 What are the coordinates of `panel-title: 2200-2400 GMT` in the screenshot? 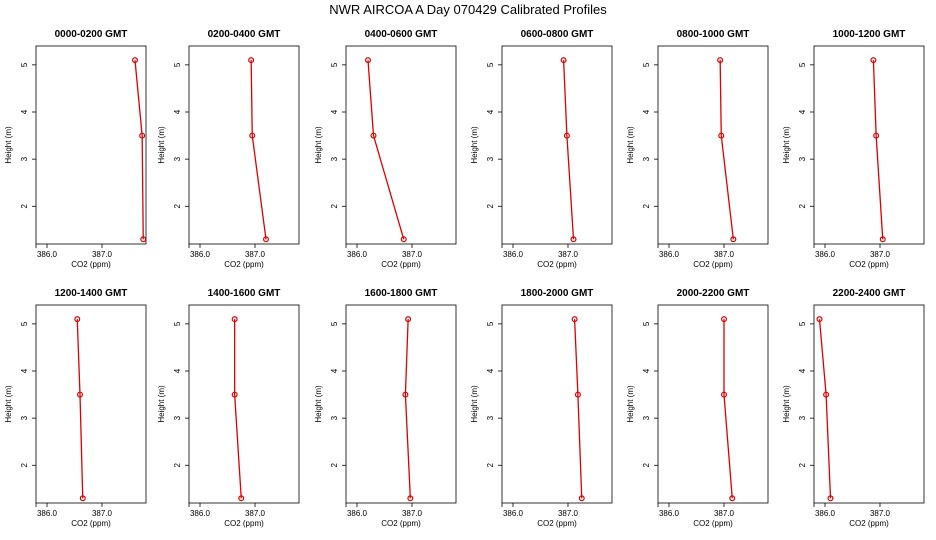 It's located at (869, 293).